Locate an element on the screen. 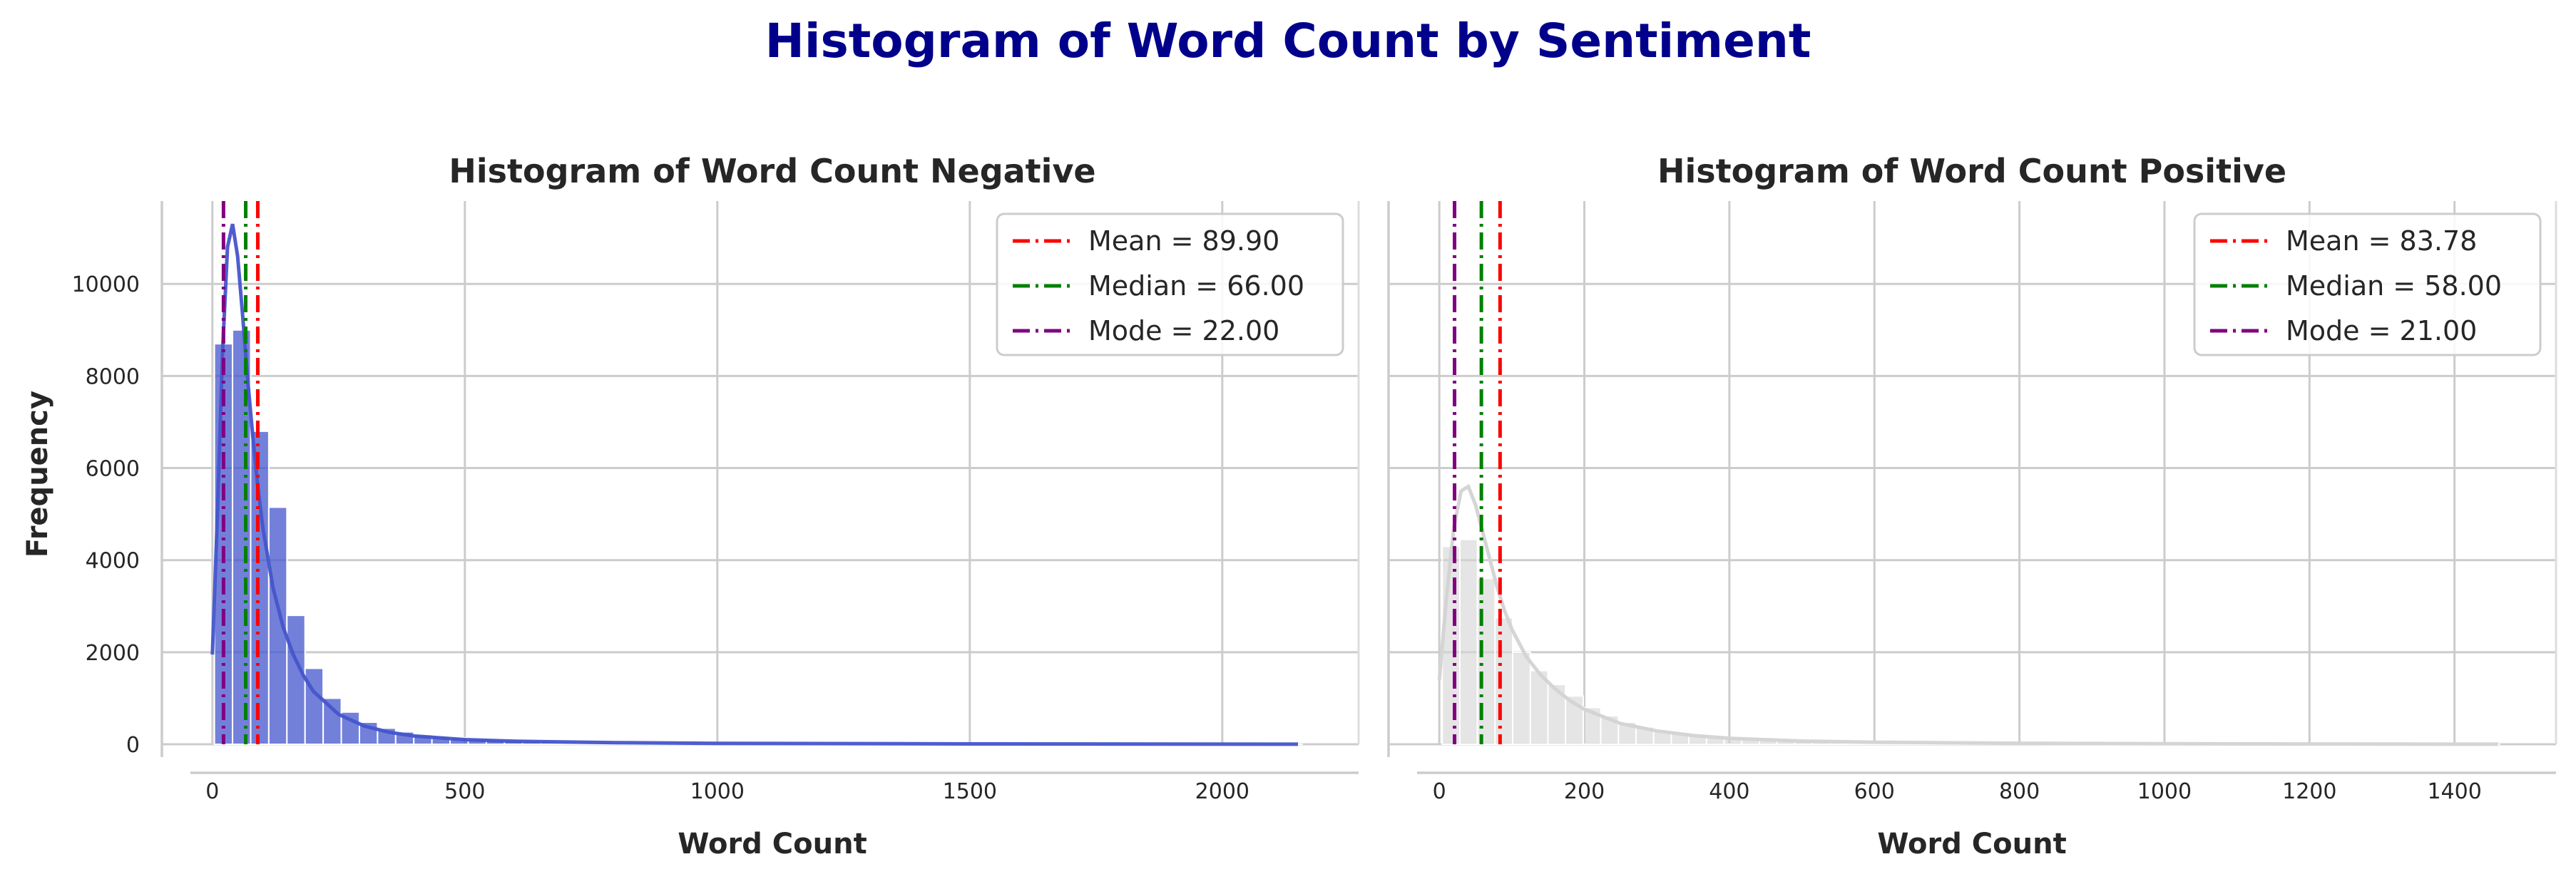 This screenshot has width=2576, height=884. x-axis-label-positive: Word Count is located at coordinates (1972, 844).